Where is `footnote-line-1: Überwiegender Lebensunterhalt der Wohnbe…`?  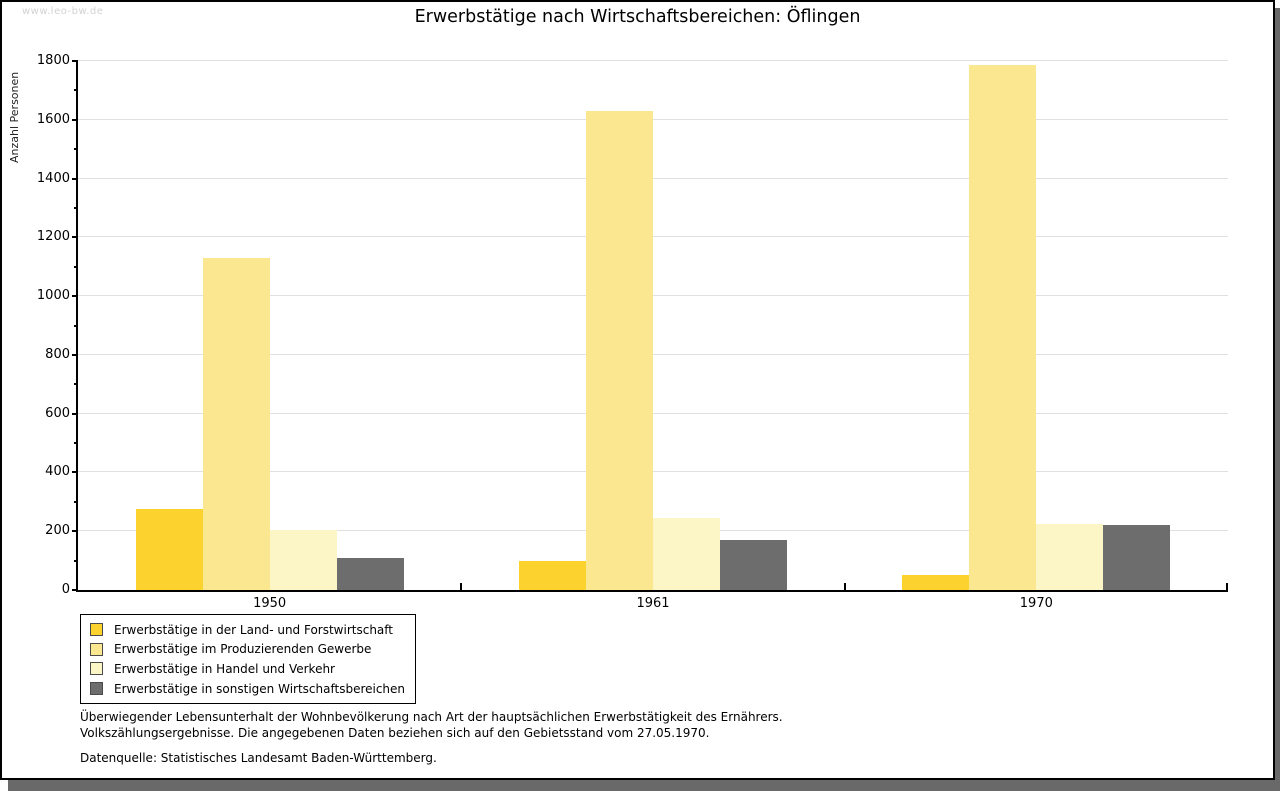
footnote-line-1: Überwiegender Lebensunterhalt der Wohnbe… is located at coordinates (431, 717).